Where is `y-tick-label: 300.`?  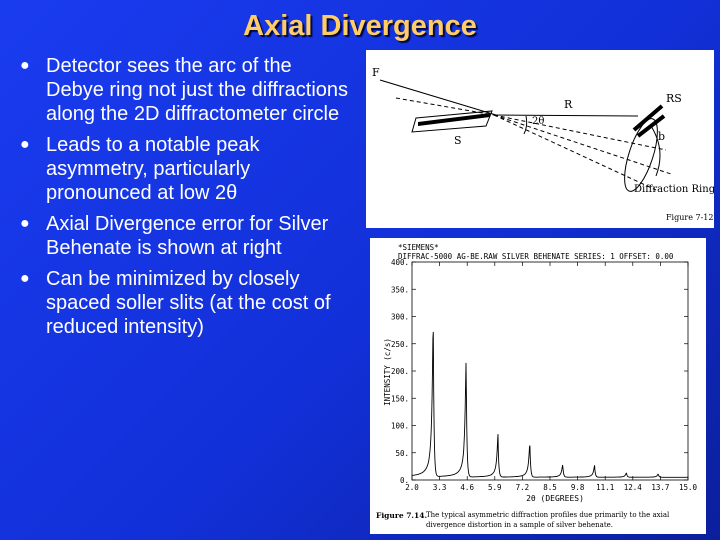 y-tick-label: 300. is located at coordinates (400, 317).